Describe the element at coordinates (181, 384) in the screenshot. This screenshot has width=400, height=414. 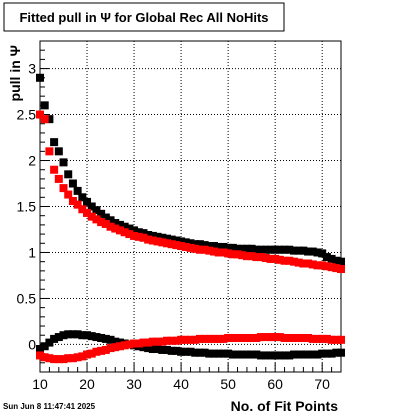
I see `x-tick-label: 40` at that location.